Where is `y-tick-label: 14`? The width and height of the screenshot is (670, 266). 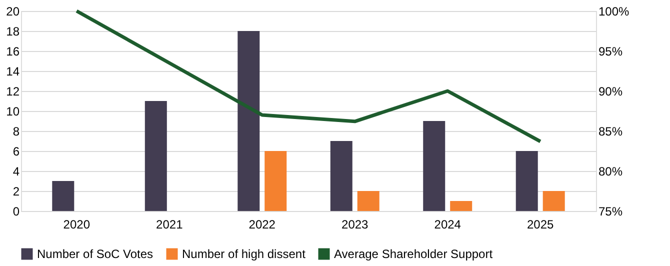 y-tick-label: 14 is located at coordinates (13, 71).